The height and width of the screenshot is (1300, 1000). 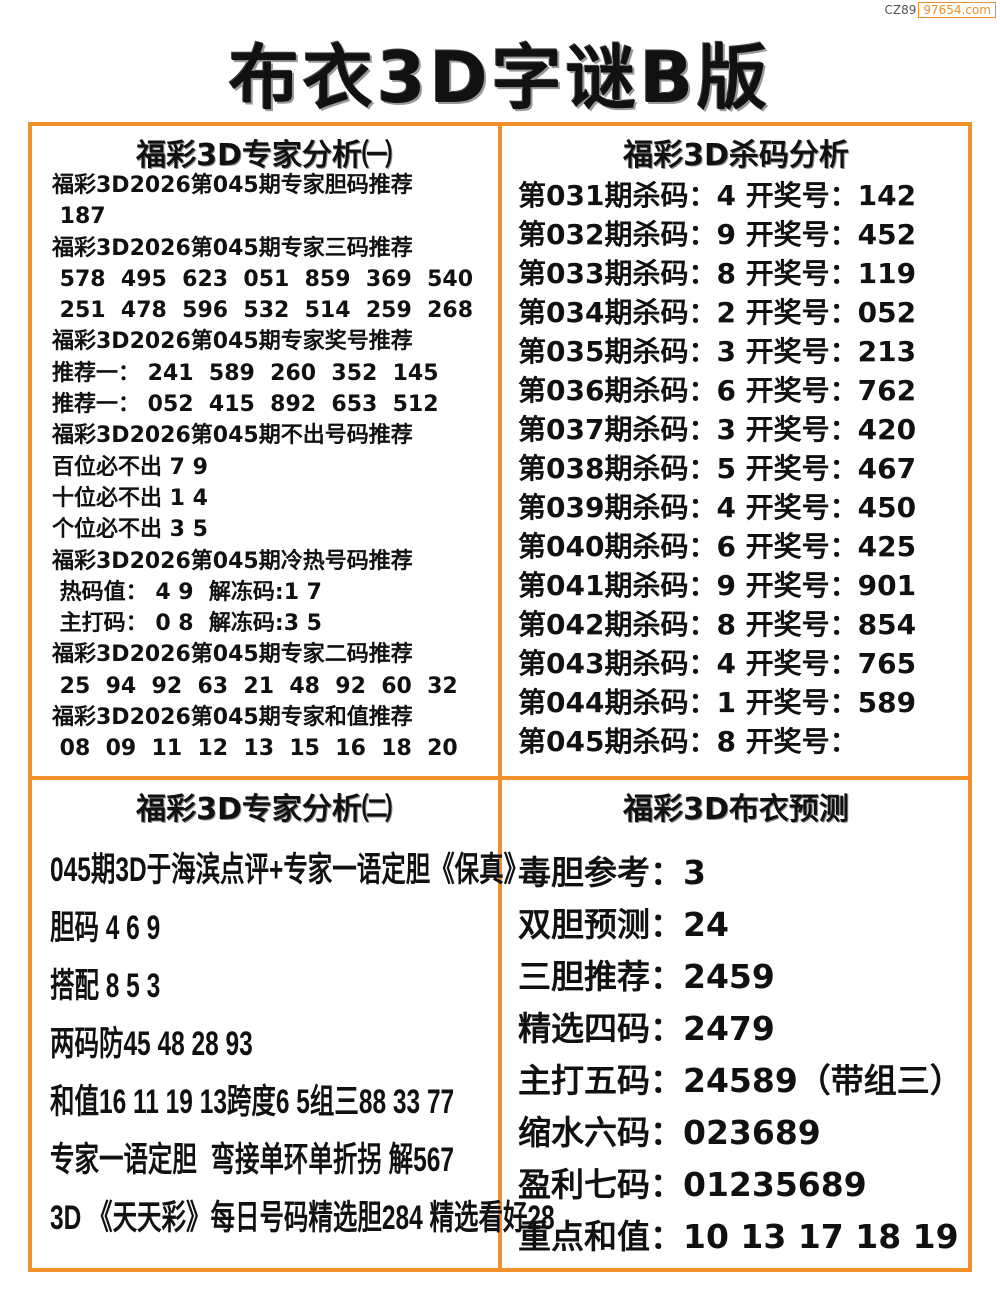 What do you see at coordinates (717, 312) in the screenshot?
I see `text-line: 第034期杀码：2 开奖号：052` at bounding box center [717, 312].